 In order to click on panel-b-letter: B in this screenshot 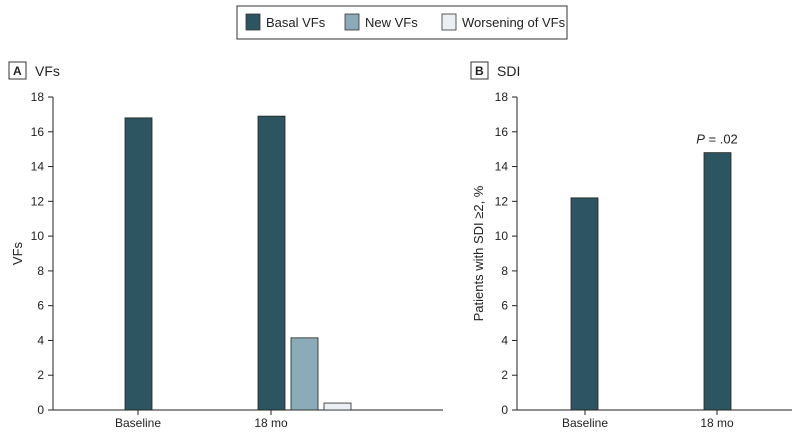, I will do `click(479, 71)`.